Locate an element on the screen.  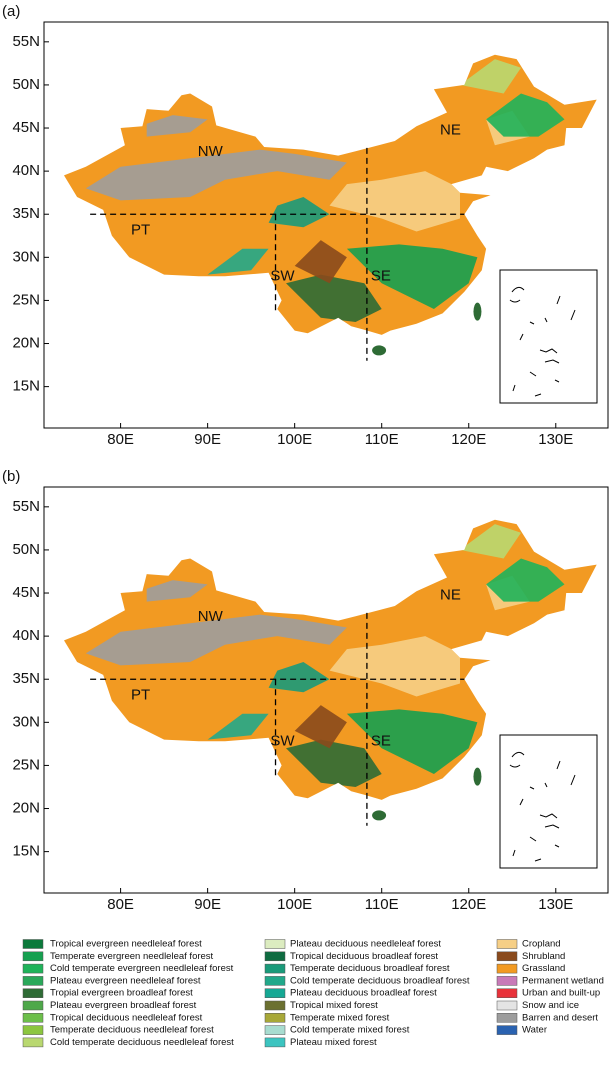
legend-label: Tropial evergreen broadleaf forest is located at coordinates (121, 993).